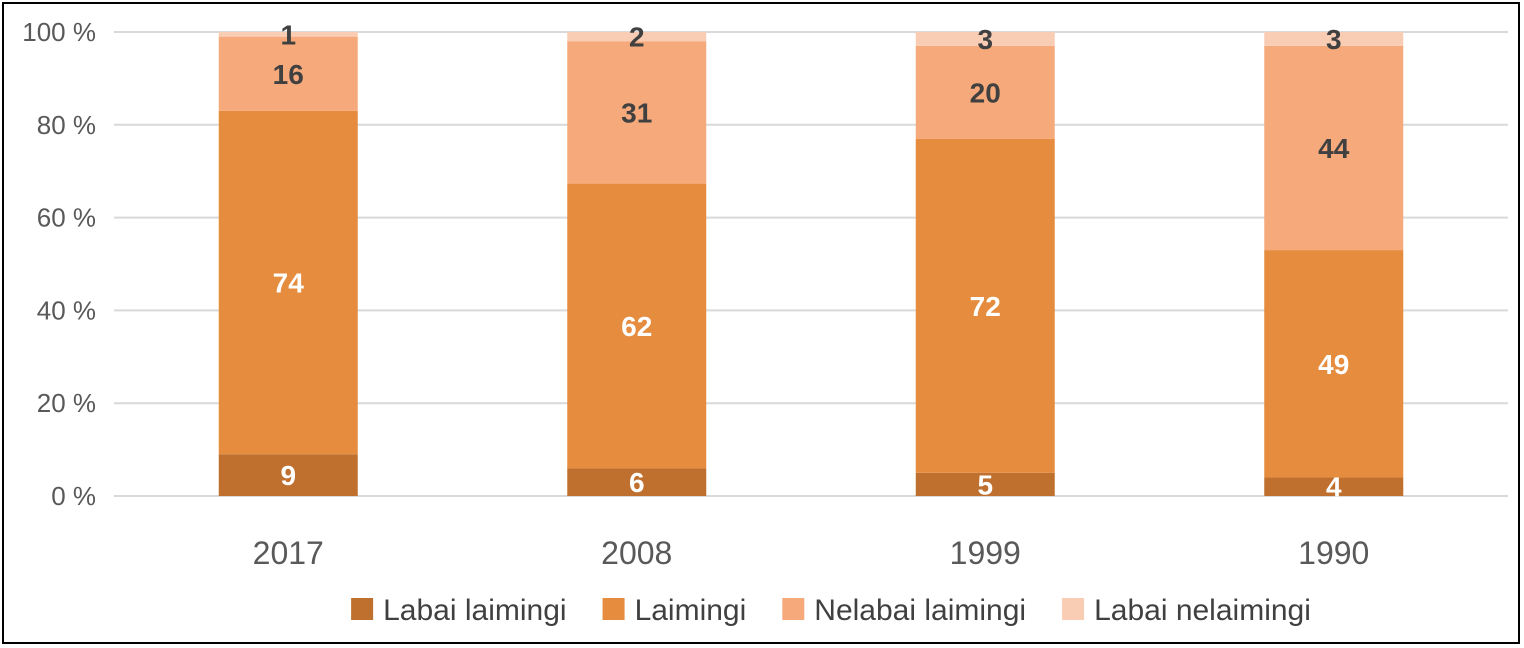 The width and height of the screenshot is (1524, 648). I want to click on data-label: 9, so click(288, 475).